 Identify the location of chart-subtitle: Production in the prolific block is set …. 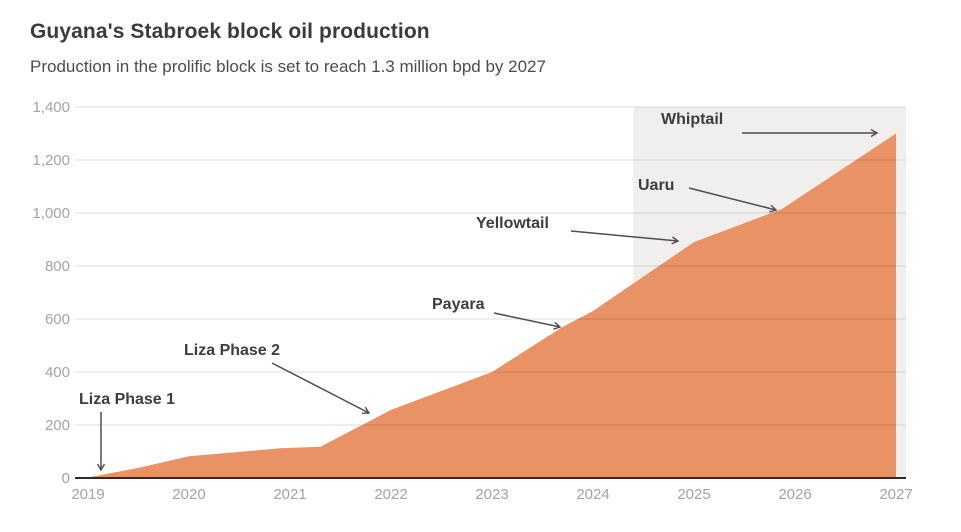
(288, 66).